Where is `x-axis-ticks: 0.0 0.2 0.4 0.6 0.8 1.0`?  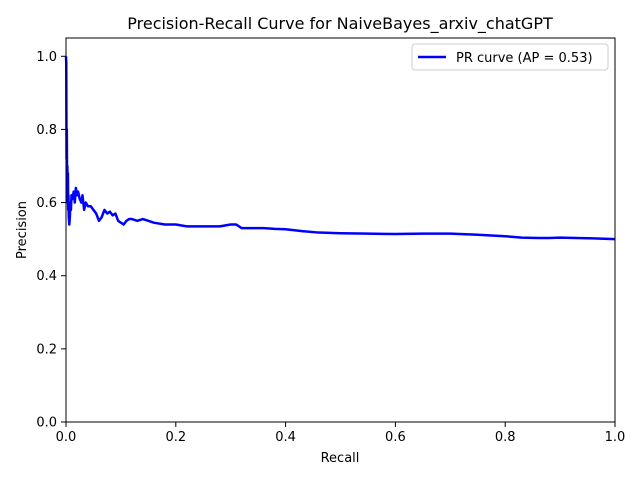 x-axis-ticks: 0.0 0.2 0.4 0.6 0.8 1.0 is located at coordinates (341, 433).